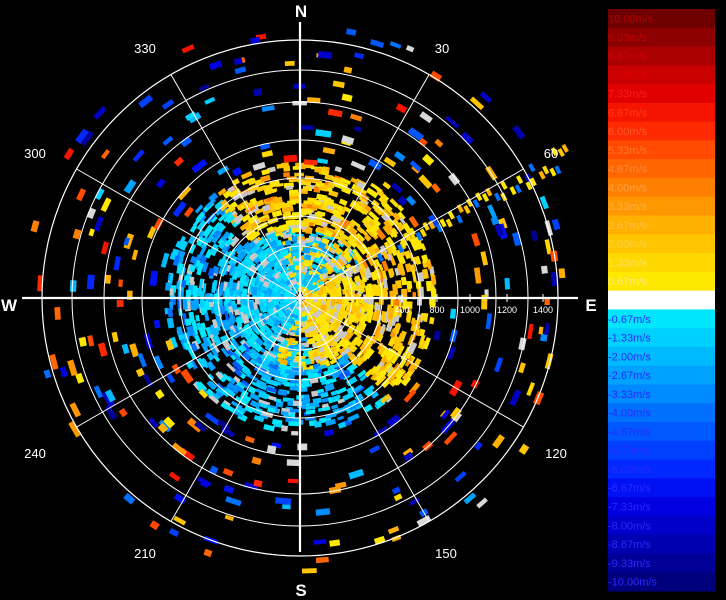 The image size is (726, 600). Describe the element at coordinates (629, 508) in the screenshot. I see `legend-label: -7.33m/s` at that location.